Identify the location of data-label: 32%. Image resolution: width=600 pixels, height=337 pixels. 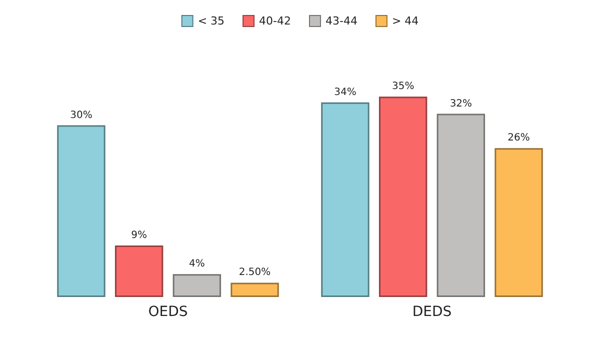
(461, 104).